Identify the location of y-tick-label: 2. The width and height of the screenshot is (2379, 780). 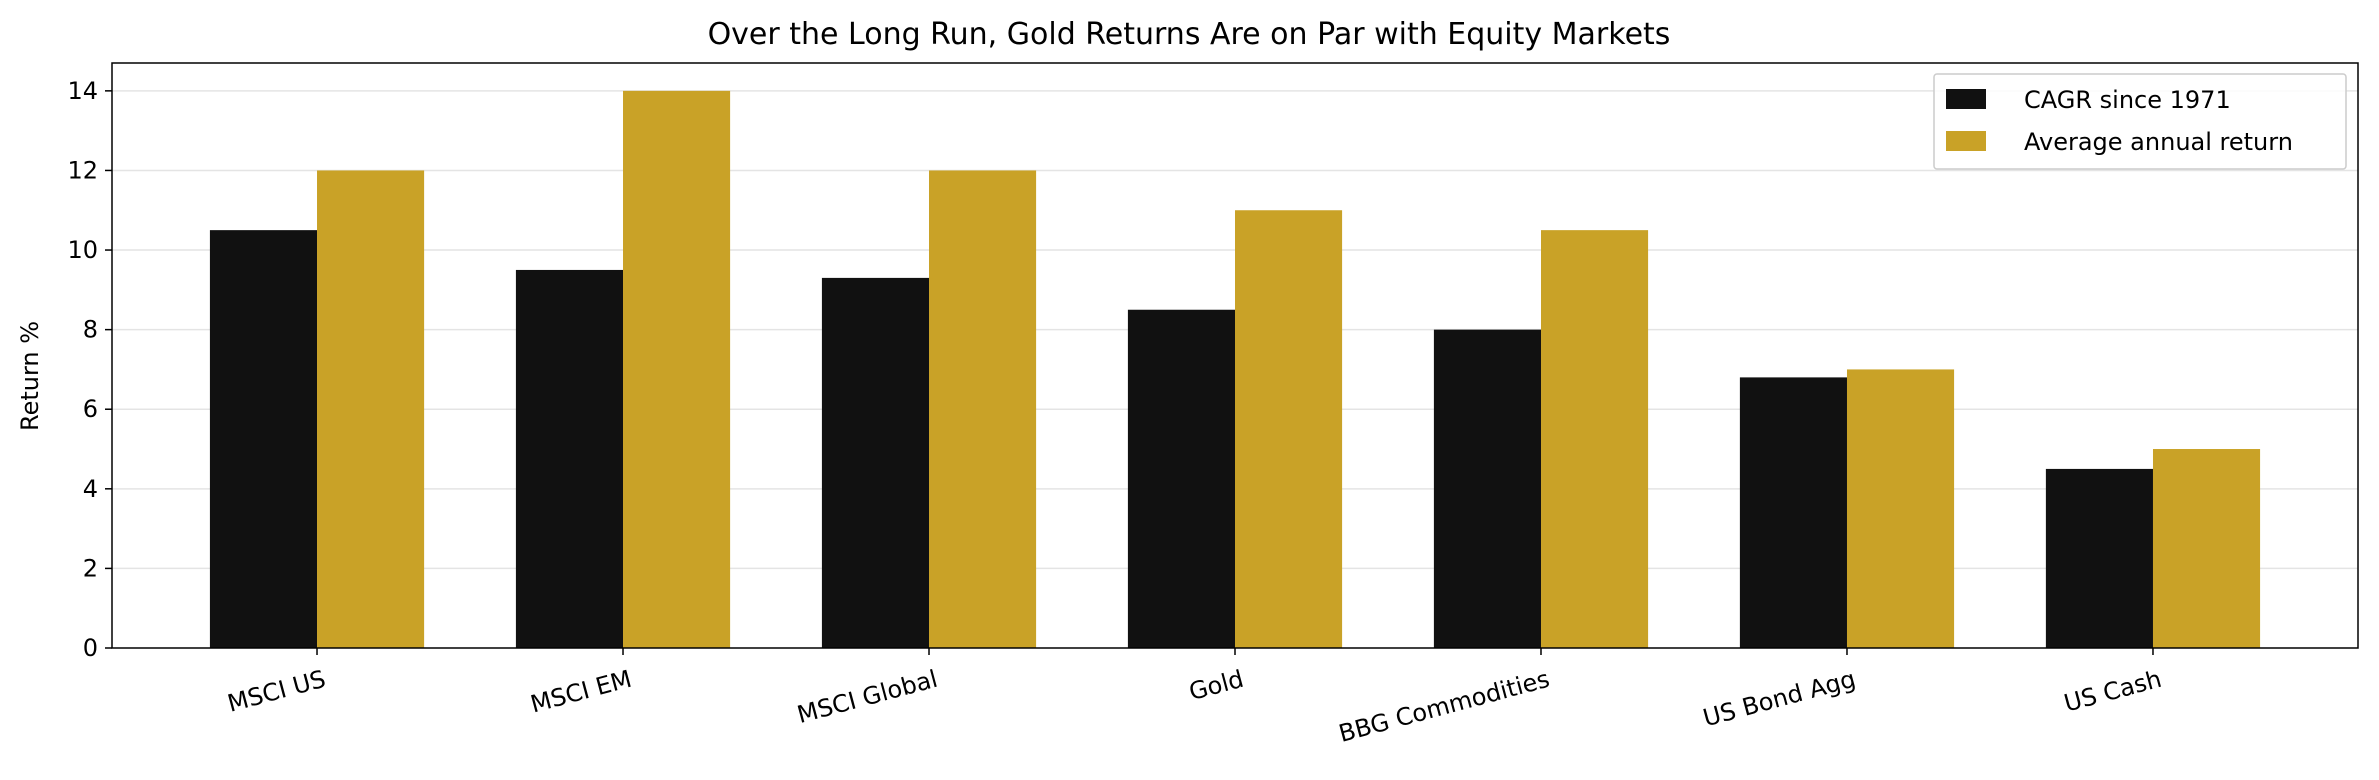
(90, 568).